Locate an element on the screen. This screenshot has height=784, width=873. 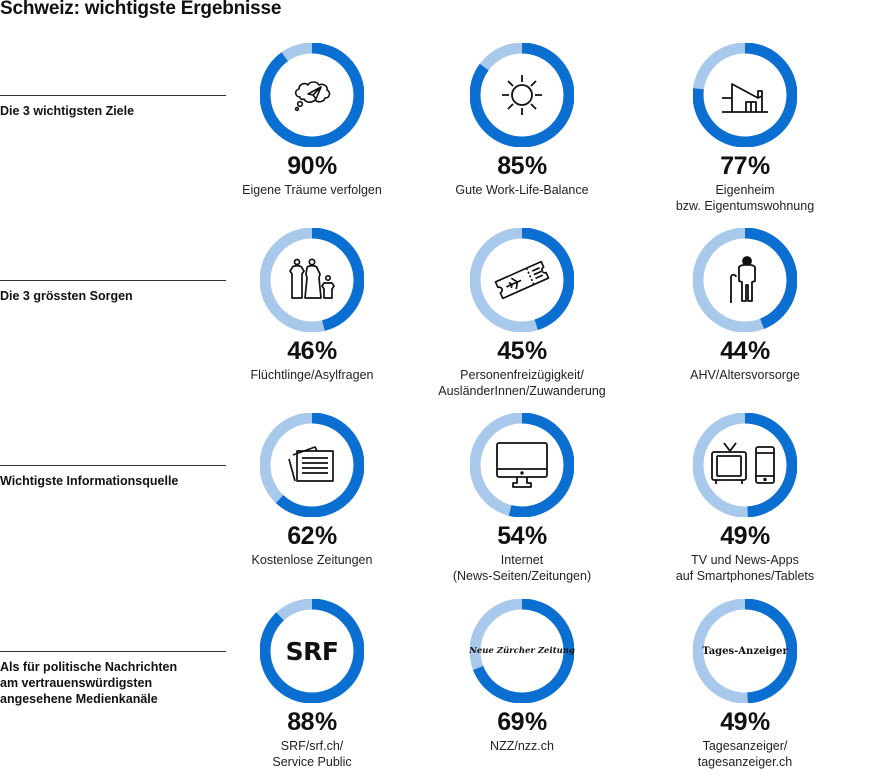
section-2: Die 3 grössten Sorgen is located at coordinates (113, 292).